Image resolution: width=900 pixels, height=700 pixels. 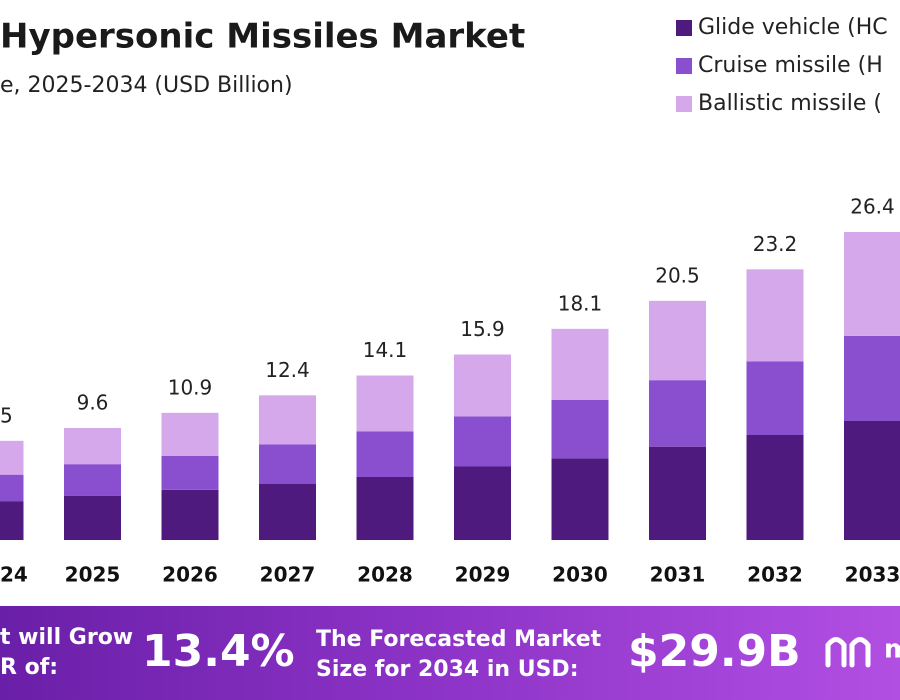 I want to click on x-tick-label: 2028, so click(x=385, y=575).